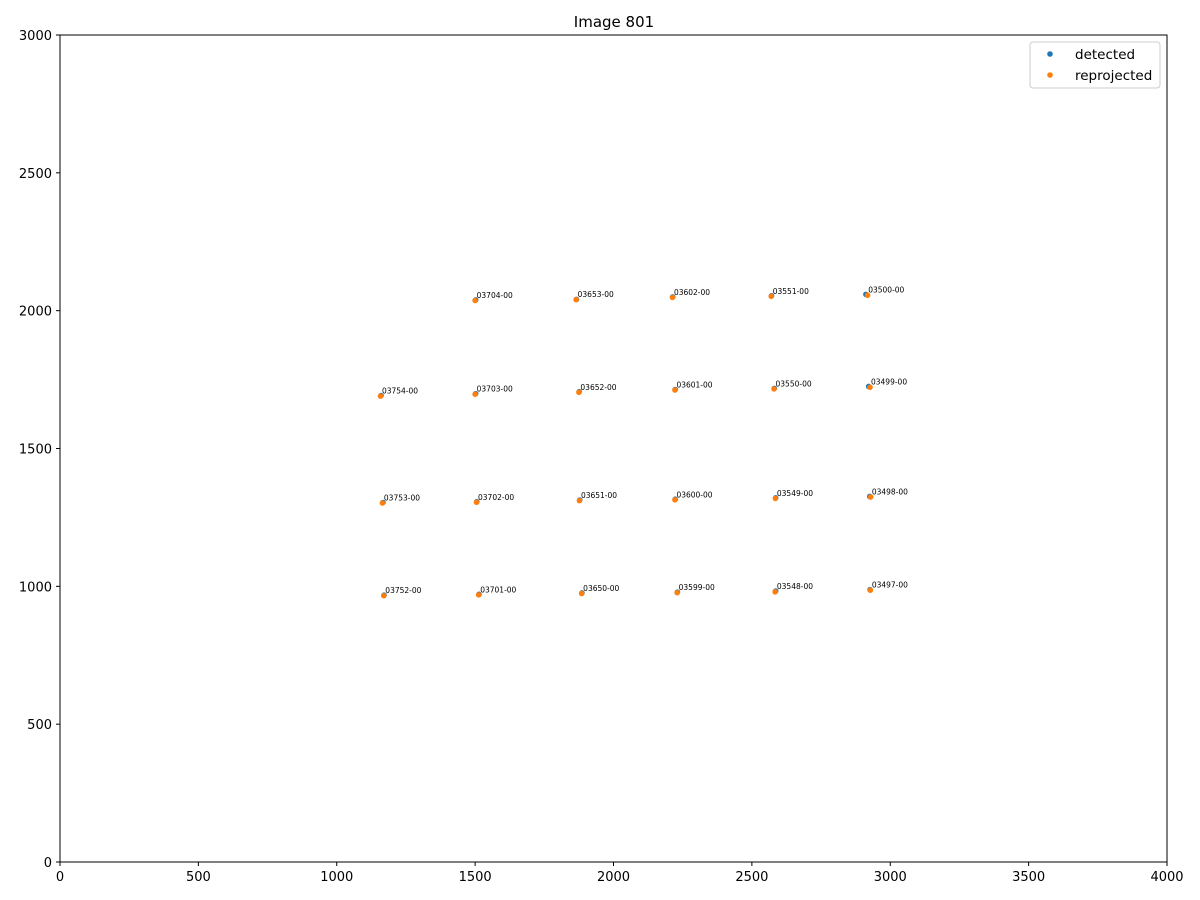 This screenshot has height=900, width=1200. Describe the element at coordinates (890, 877) in the screenshot. I see `x-tick-label: 3000` at that location.